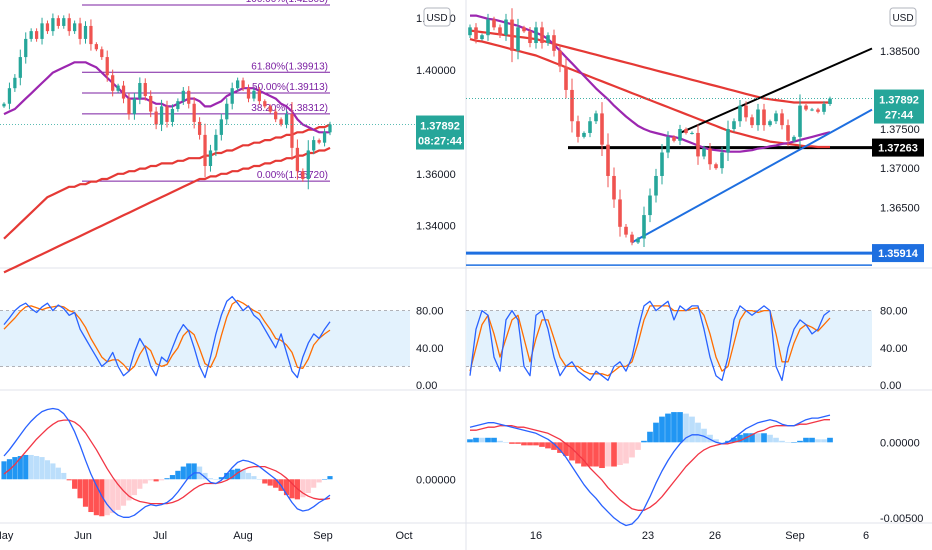 The width and height of the screenshot is (932, 550). What do you see at coordinates (899, 116) in the screenshot?
I see `chart1-bar-countdown: 27:44` at bounding box center [899, 116].